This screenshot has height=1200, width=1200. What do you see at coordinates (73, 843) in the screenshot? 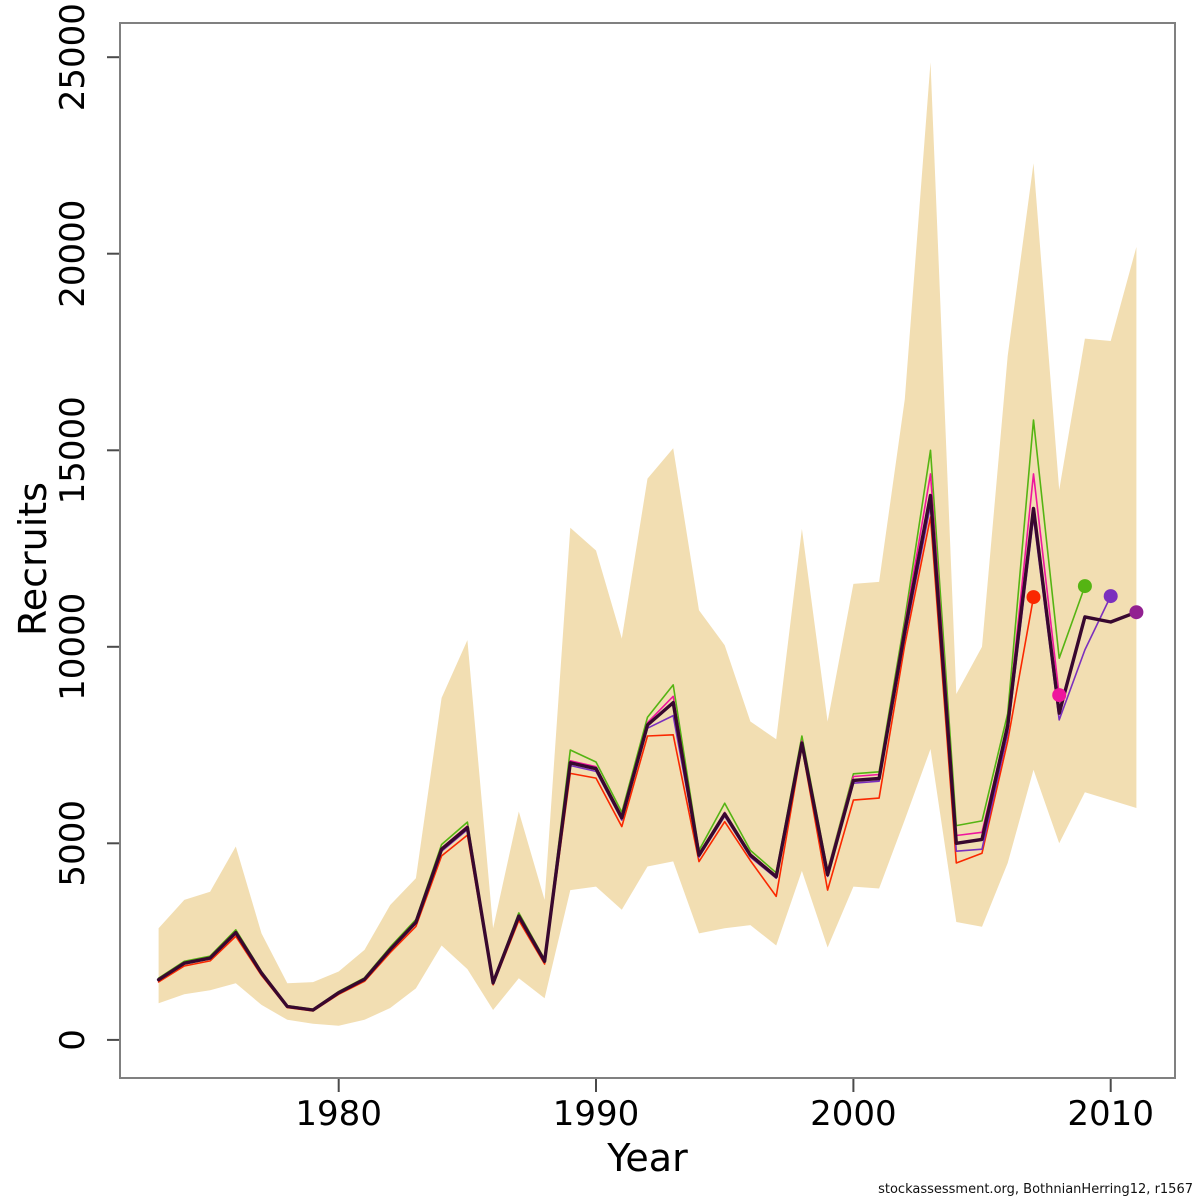
I see `y-tick-label-5000: 5000` at bounding box center [73, 843].